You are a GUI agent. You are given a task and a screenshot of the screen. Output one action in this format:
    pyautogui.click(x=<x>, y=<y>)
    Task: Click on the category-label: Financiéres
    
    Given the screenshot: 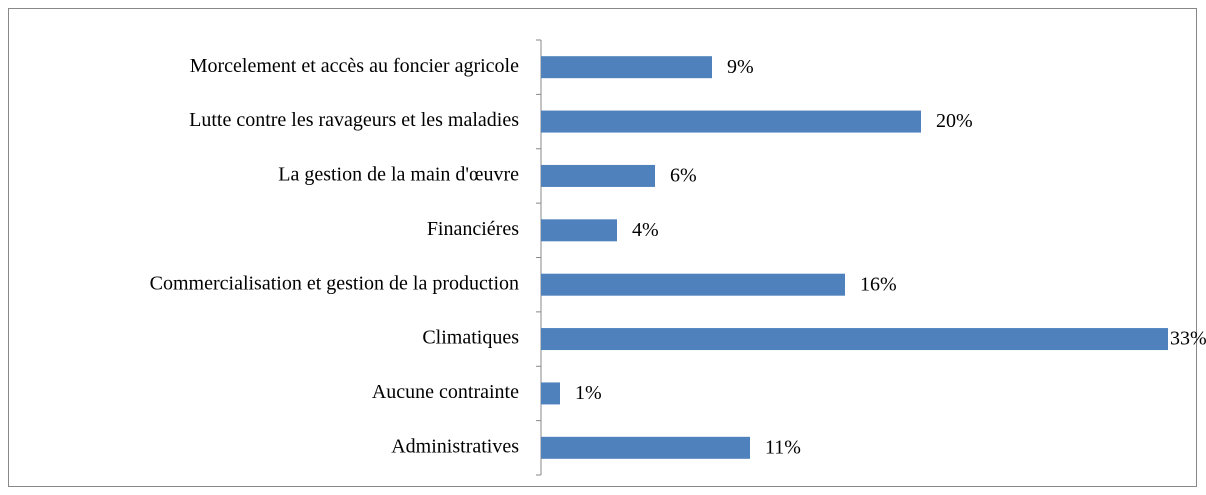 What is the action you would take?
    pyautogui.click(x=473, y=229)
    